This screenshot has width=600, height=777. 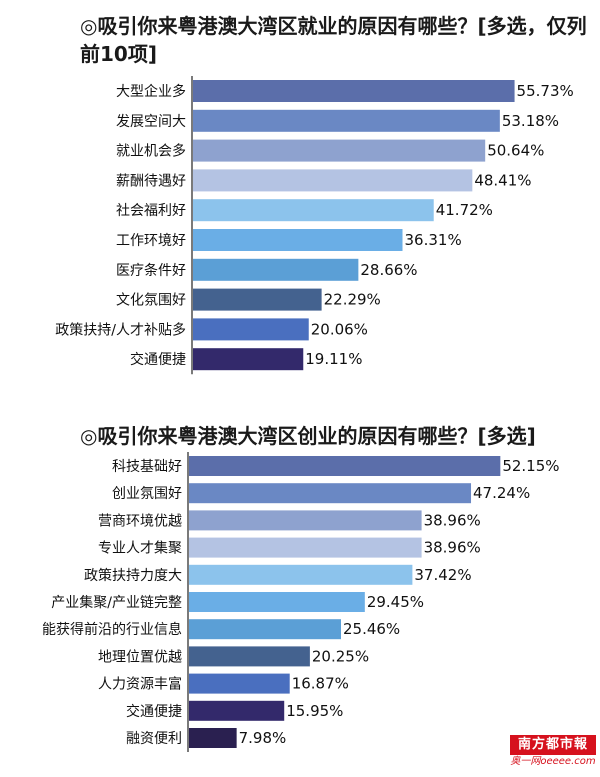 I want to click on chart-1-category-label: 工作环境好, so click(x=151, y=241).